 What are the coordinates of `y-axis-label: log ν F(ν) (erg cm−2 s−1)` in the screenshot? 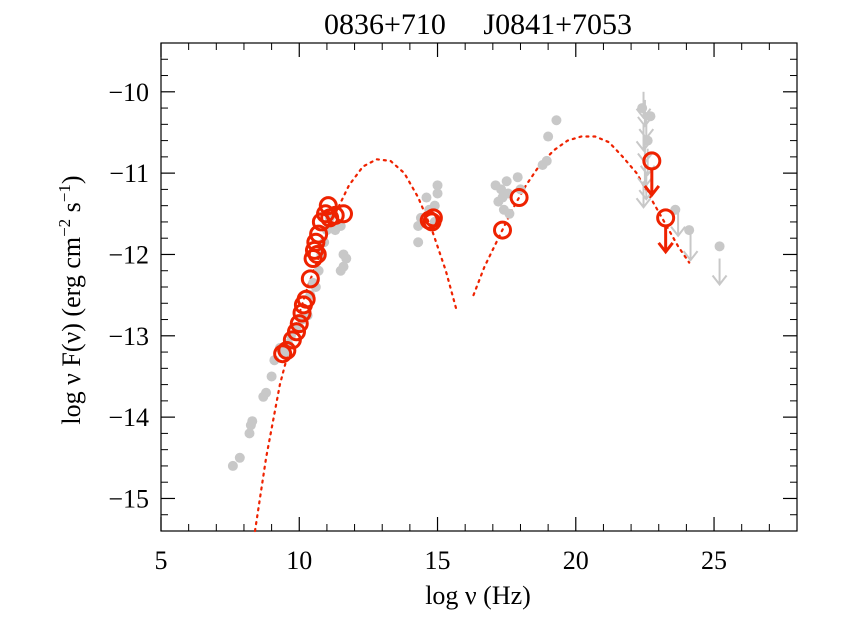 It's located at (70, 299).